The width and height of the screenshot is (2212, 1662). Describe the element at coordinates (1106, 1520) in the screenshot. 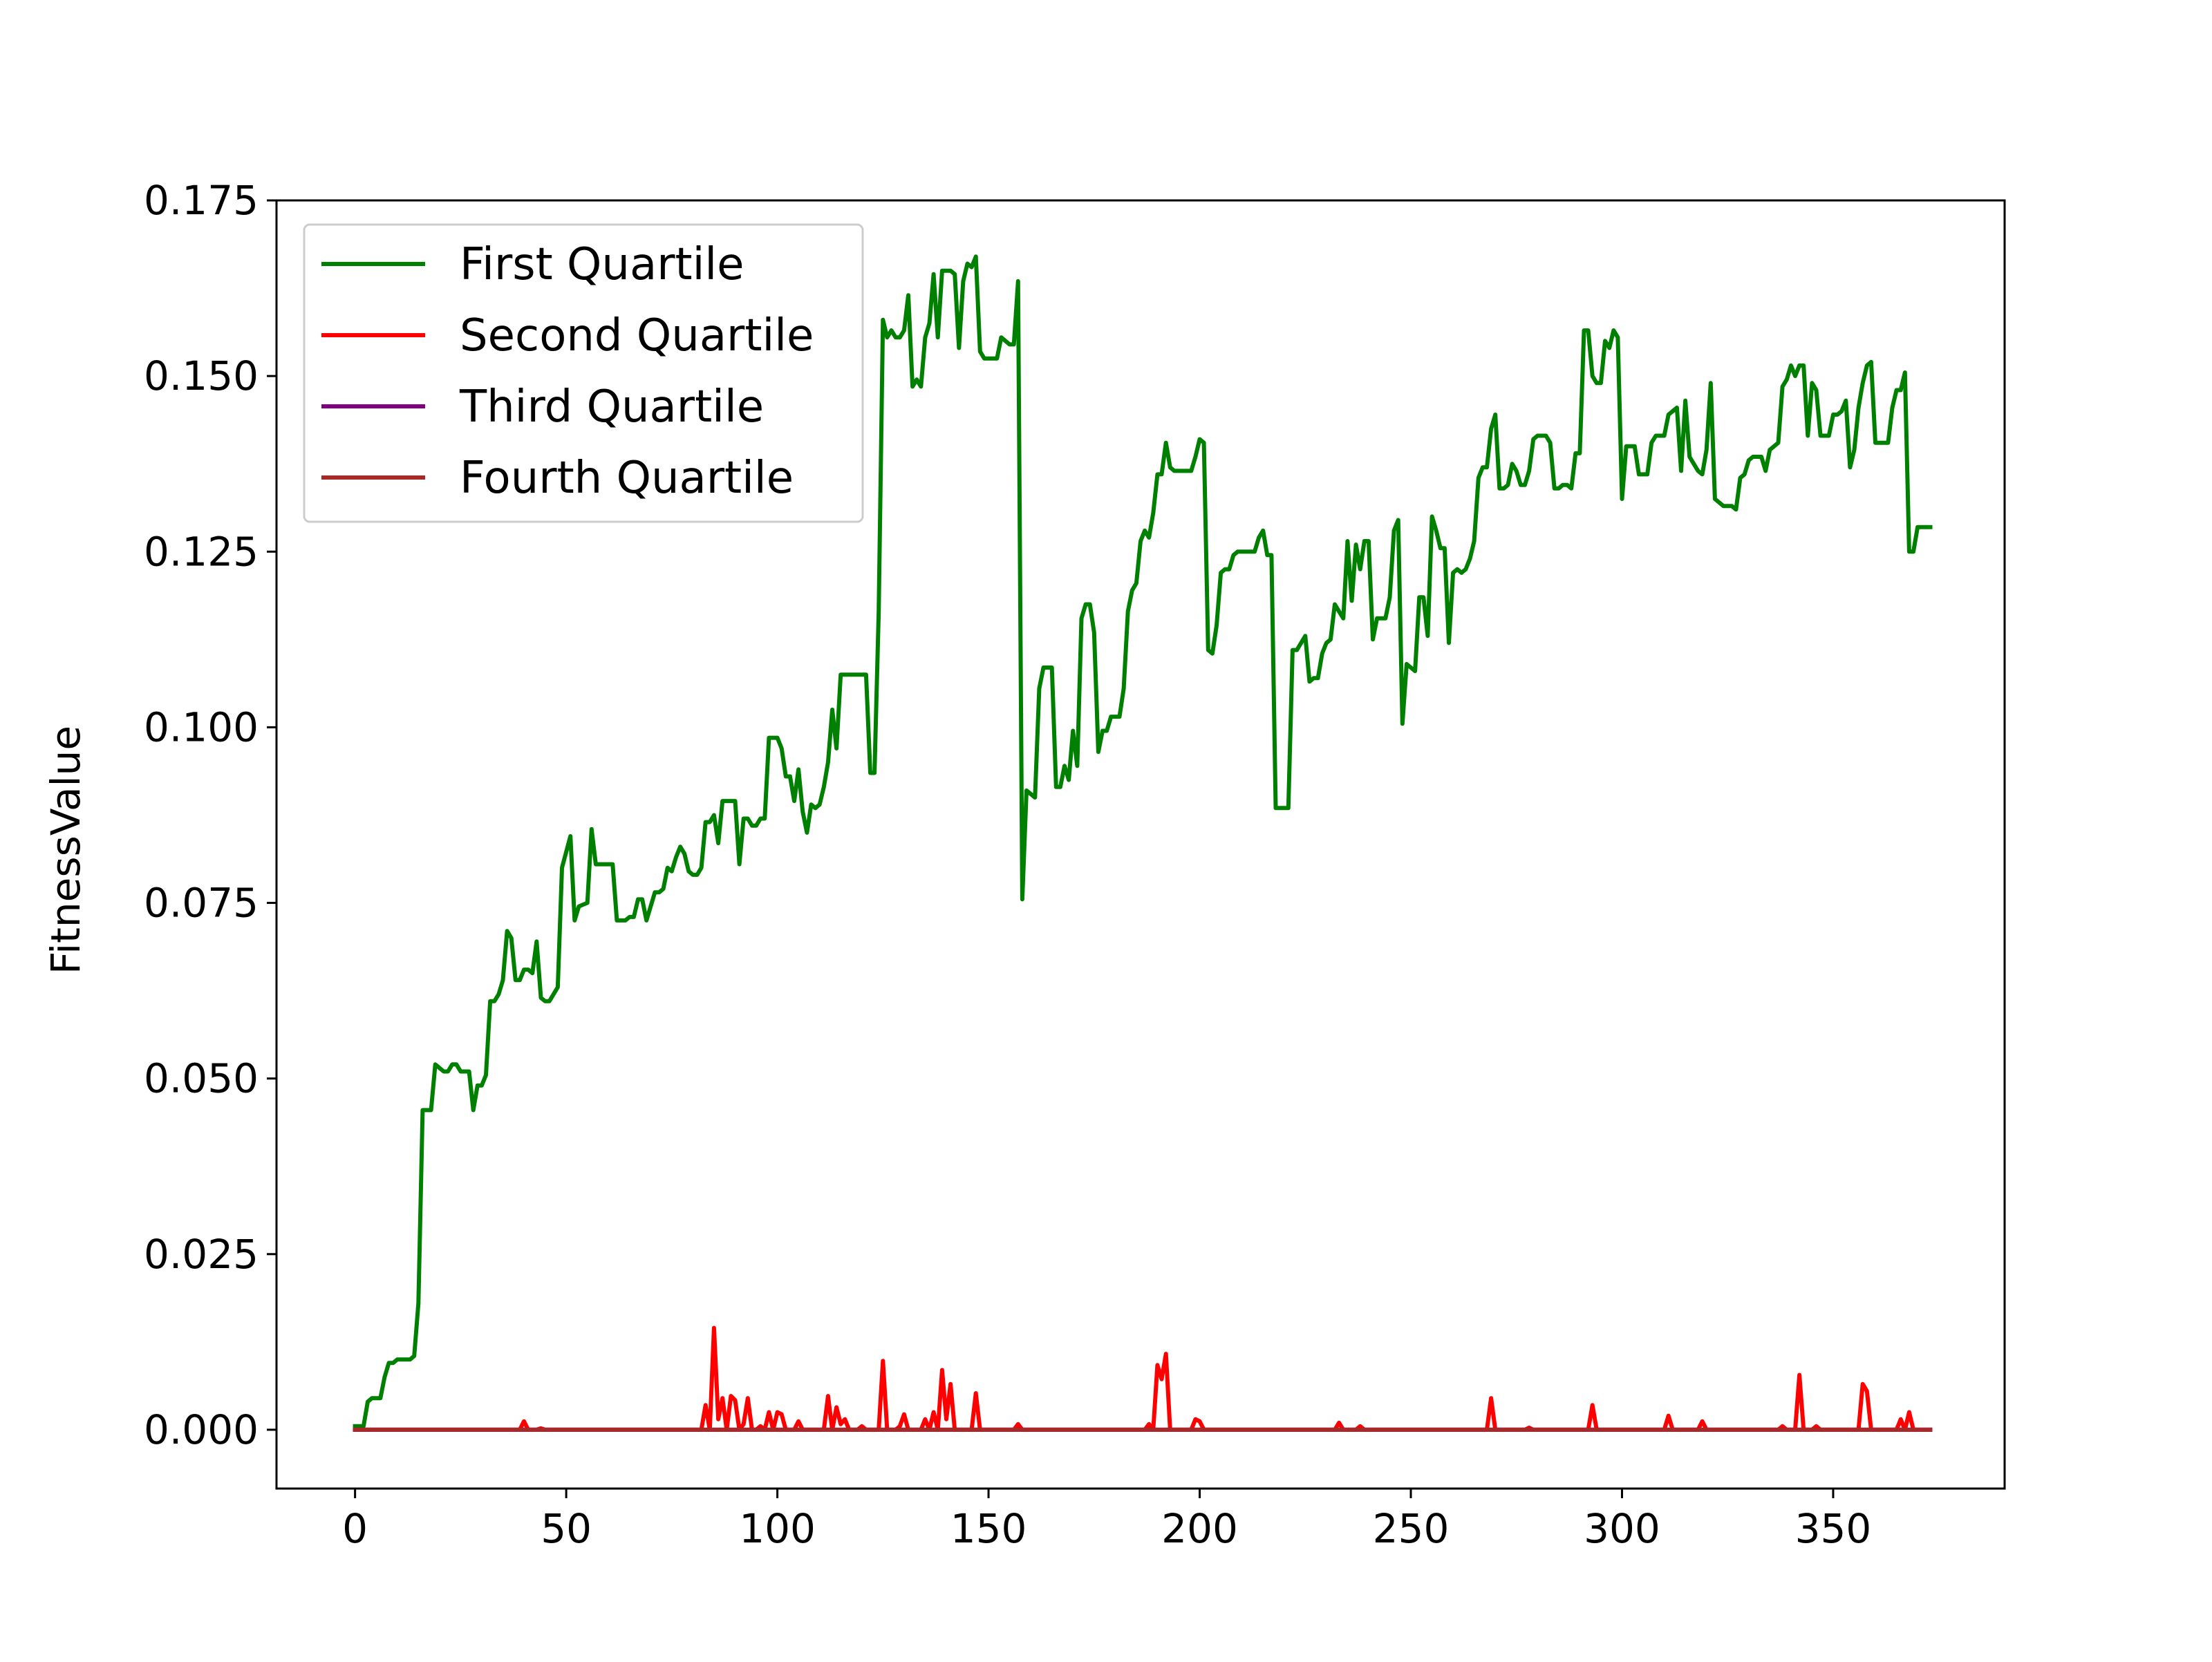

I see `x-axis: 0 50 100 150 200 250 300 350` at that location.